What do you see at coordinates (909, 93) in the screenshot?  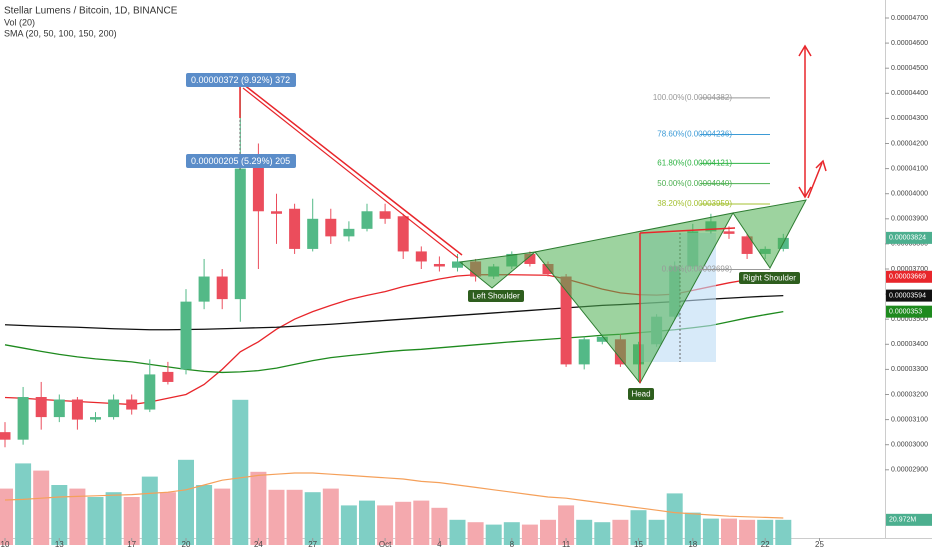 I see `y-tick-label: 0.00004400` at bounding box center [909, 93].